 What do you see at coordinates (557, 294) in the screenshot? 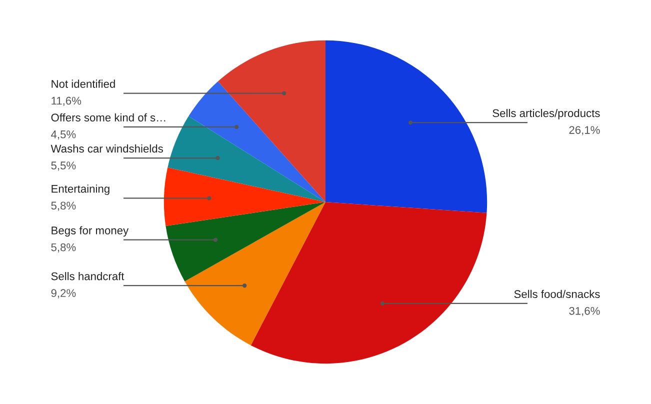
I see `slice-label: Sells food/snacks` at bounding box center [557, 294].